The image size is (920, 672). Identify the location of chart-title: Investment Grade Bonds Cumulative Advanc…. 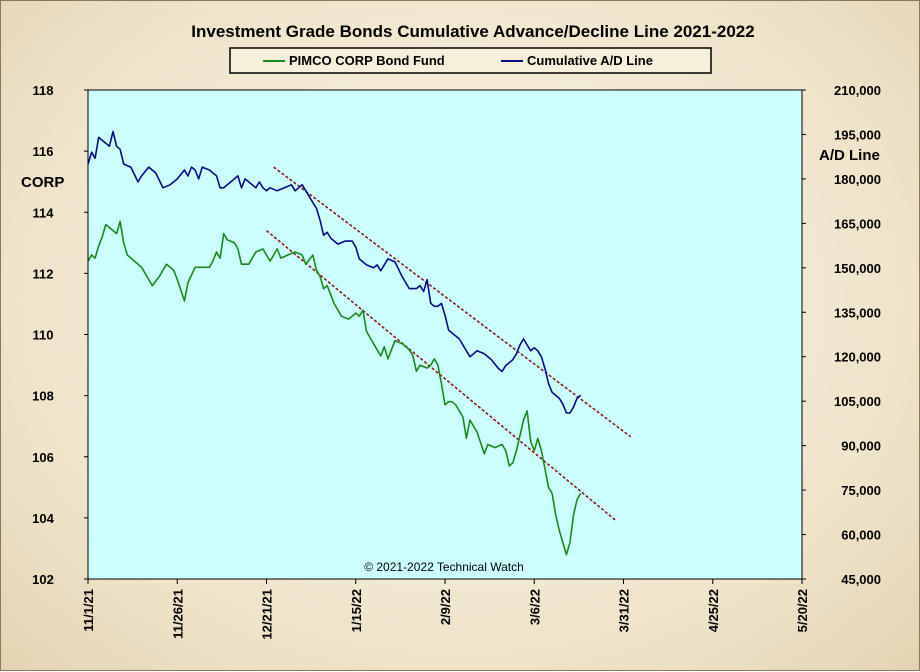
(472, 31).